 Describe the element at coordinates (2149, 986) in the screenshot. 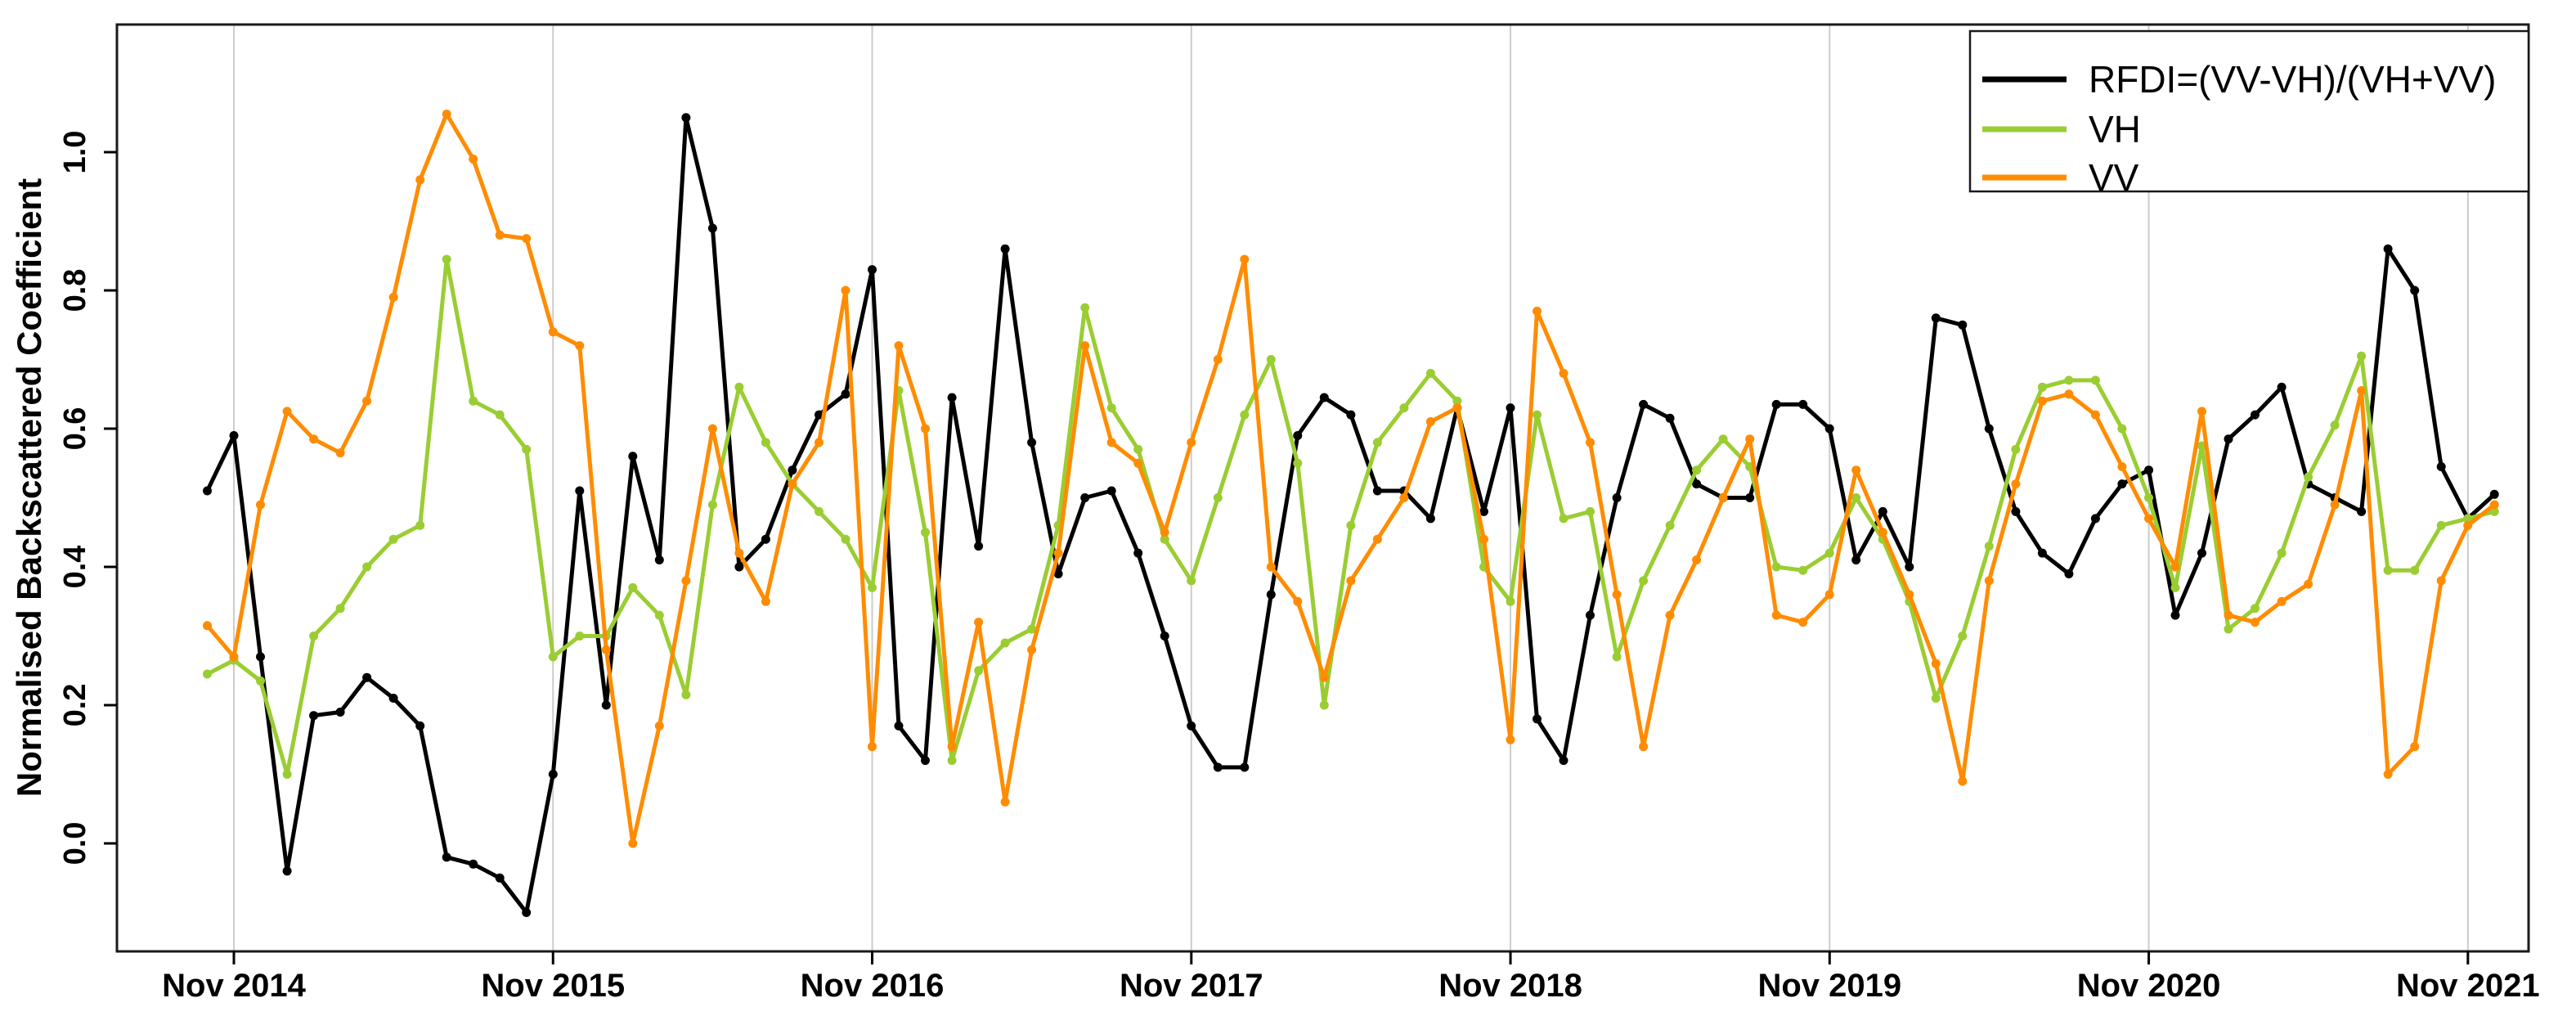

I see `x-tick-label: Nov 2020` at that location.